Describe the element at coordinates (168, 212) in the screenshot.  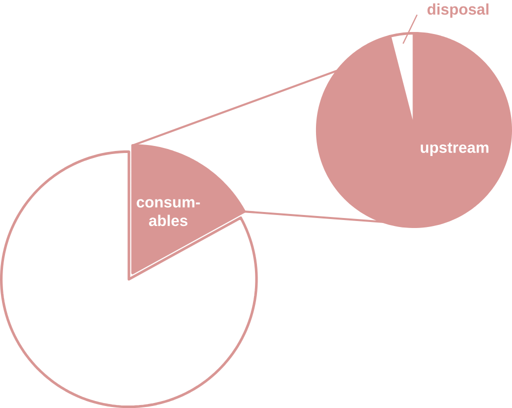
I see `slice-label: consum- ables` at that location.